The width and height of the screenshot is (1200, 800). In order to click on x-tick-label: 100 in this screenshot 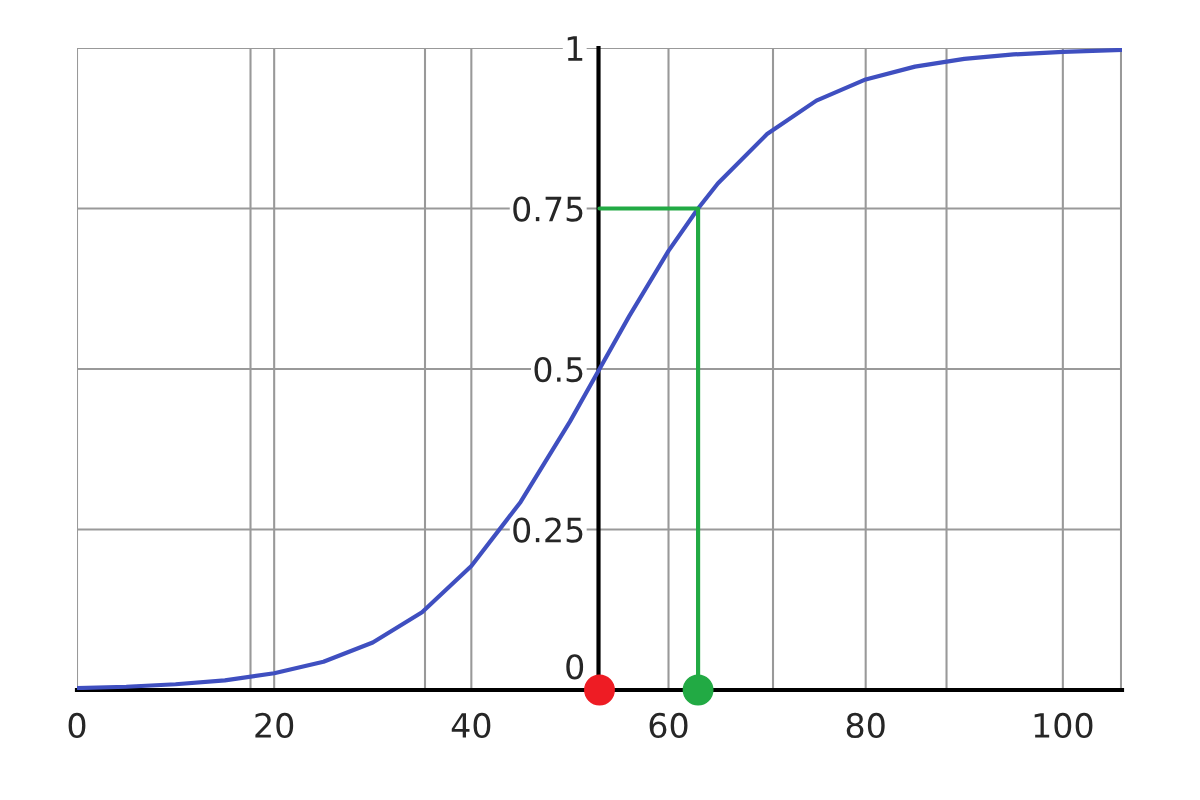, I will do `click(1063, 725)`.